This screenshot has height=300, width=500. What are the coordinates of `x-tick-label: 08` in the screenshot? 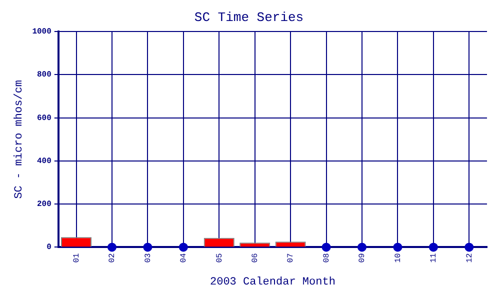 It's located at (327, 258).